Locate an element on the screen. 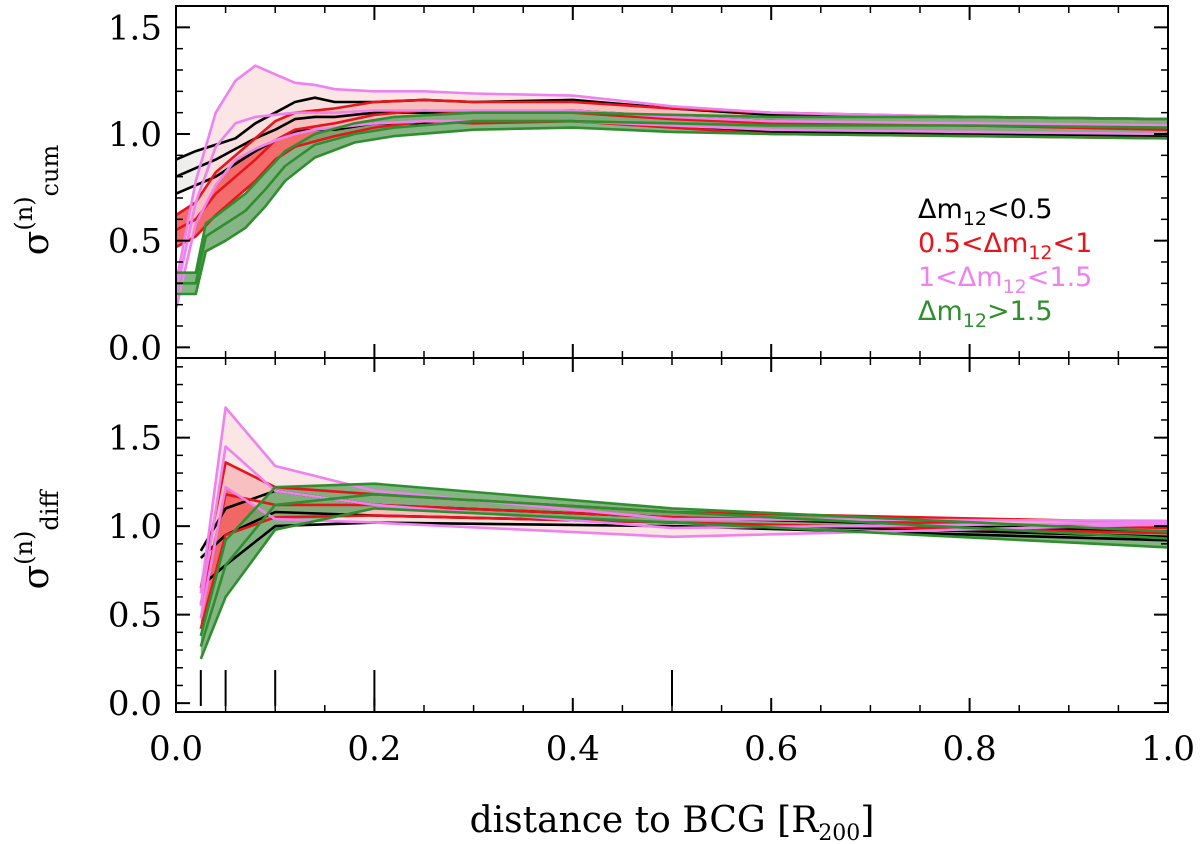 This screenshot has height=844, width=1200. bottom-line-series-4-median is located at coordinates (683, 569).